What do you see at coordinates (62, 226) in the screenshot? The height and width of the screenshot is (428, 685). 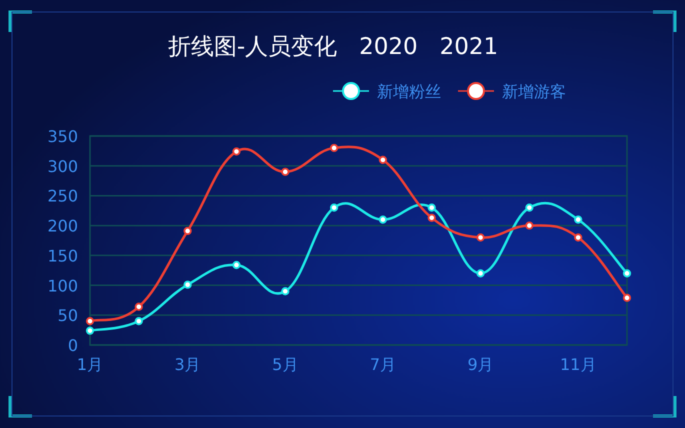 I see `y-tick-label: 200` at bounding box center [62, 226].